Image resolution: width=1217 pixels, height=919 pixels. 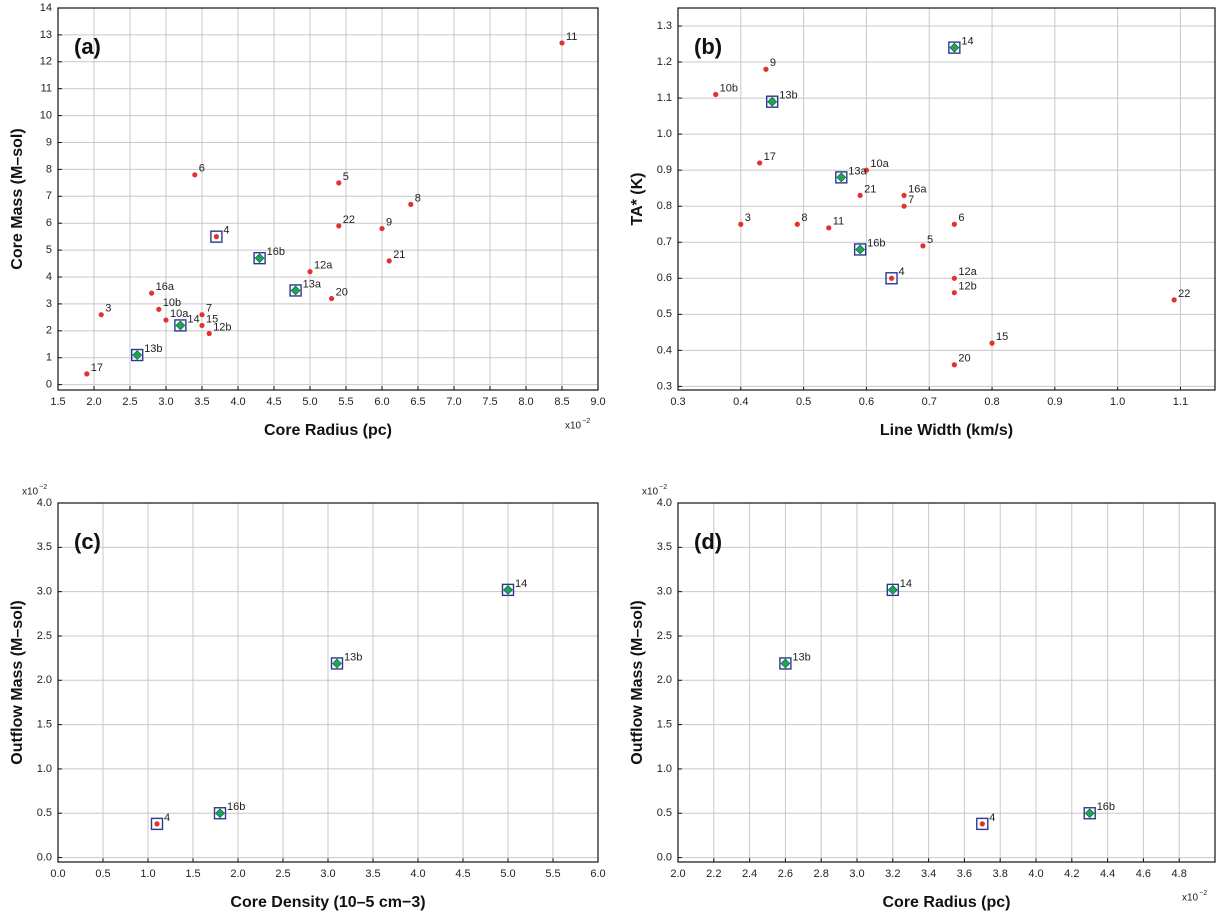 I want to click on y-tick-label: 3.0, so click(x=44, y=592).